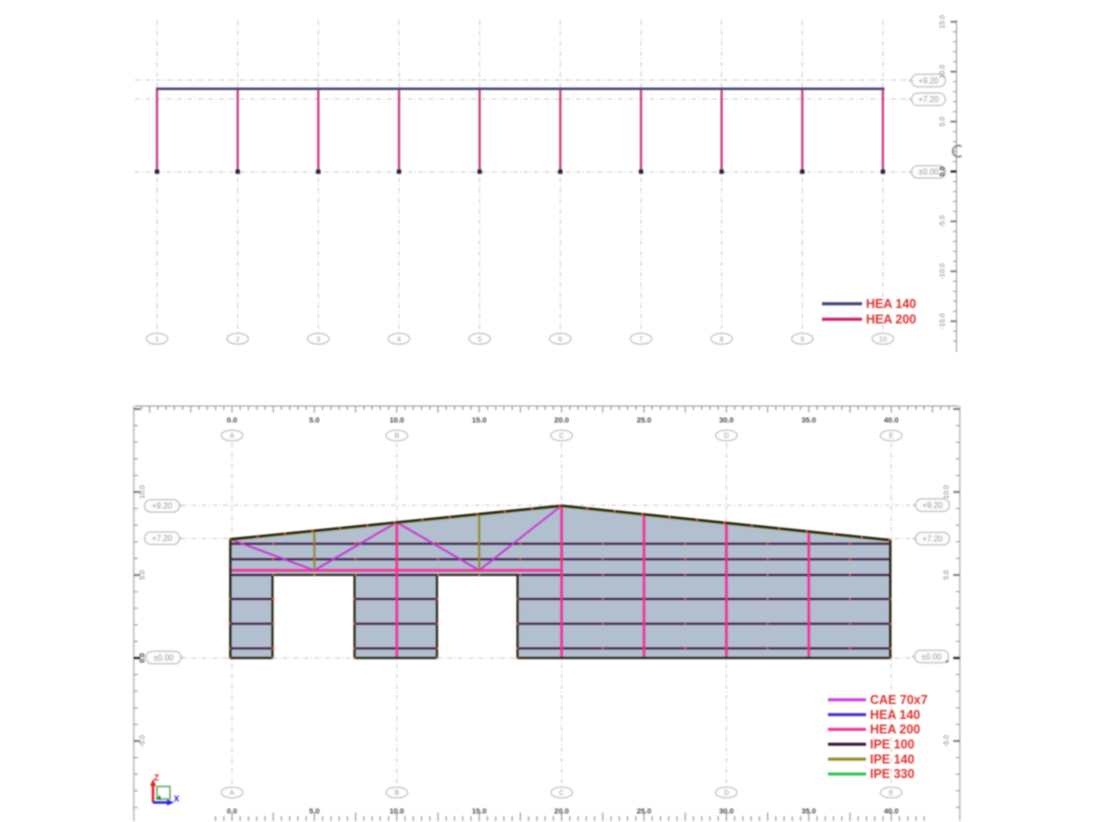  Describe the element at coordinates (892, 745) in the screenshot. I see `svg-text: IPE 100` at that location.